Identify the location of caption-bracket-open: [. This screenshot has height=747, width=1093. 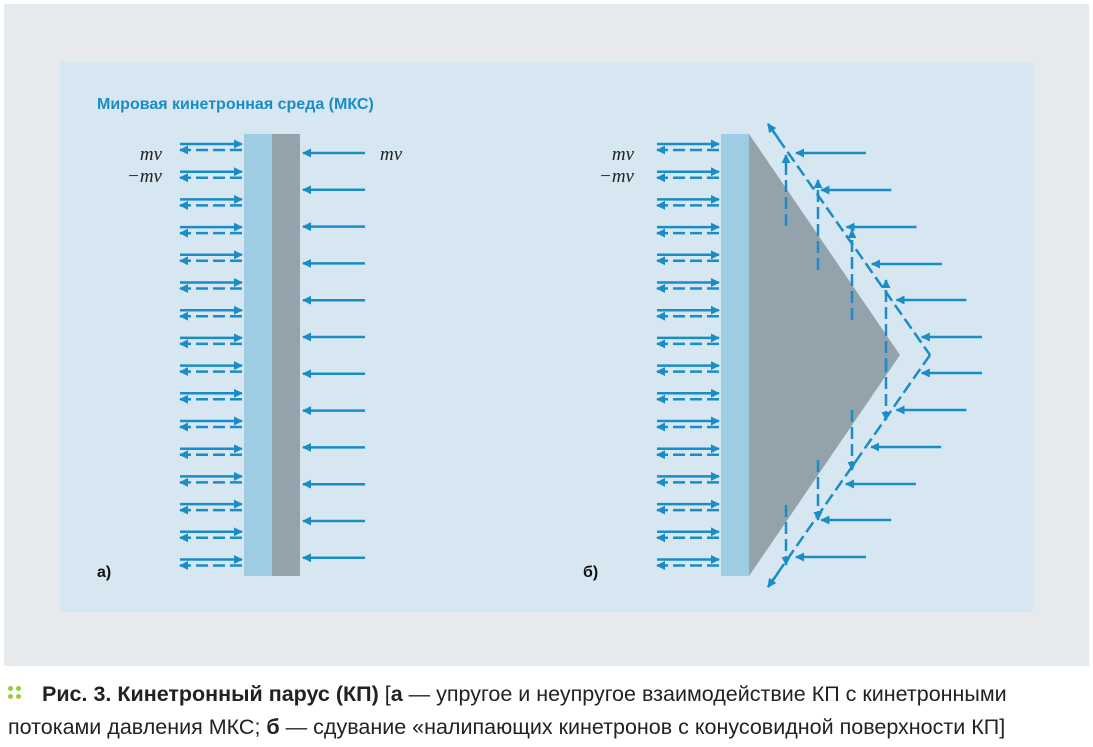
(387, 694).